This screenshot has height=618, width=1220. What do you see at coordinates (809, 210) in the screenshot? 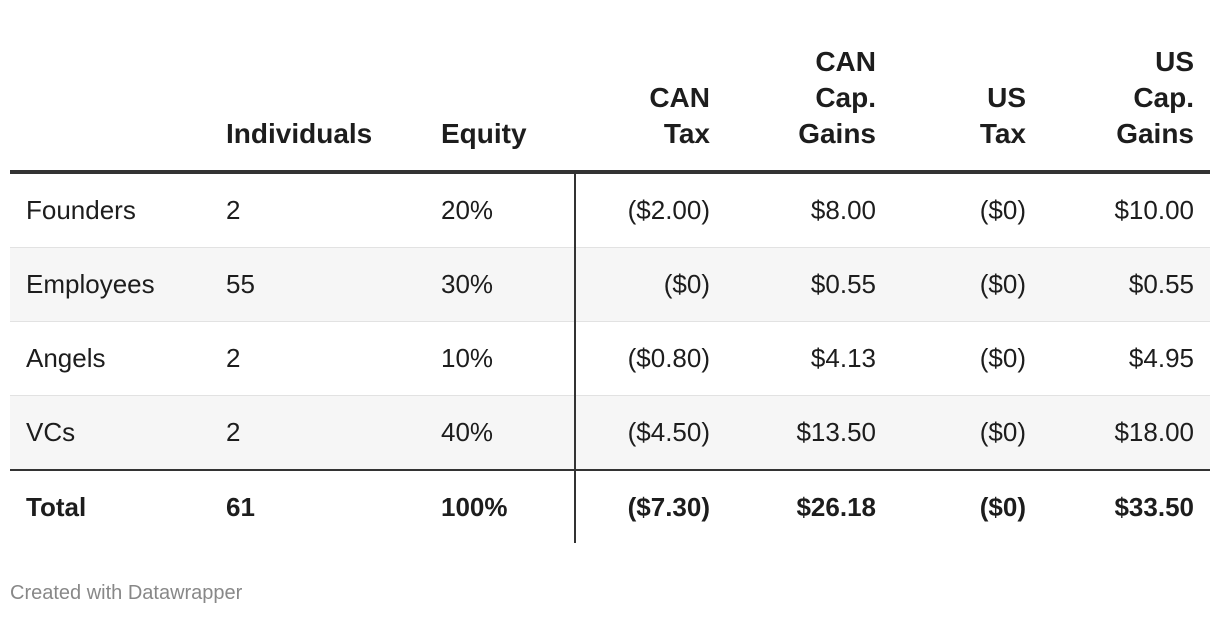
I see `cell-can-cap-gains: $8.00` at bounding box center [809, 210].